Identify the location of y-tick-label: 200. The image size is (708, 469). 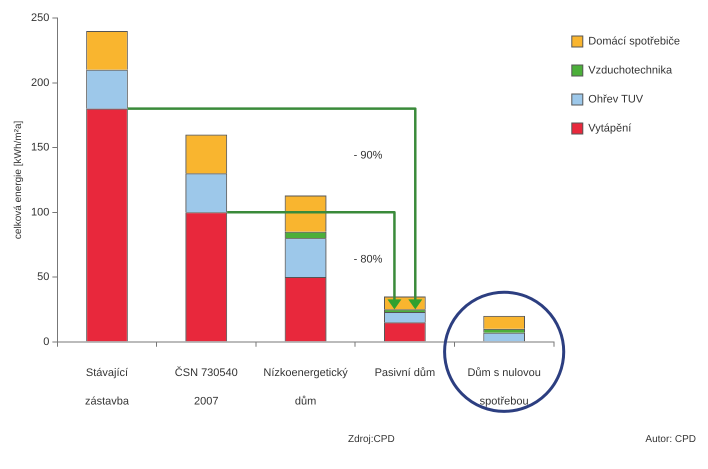
(40, 82).